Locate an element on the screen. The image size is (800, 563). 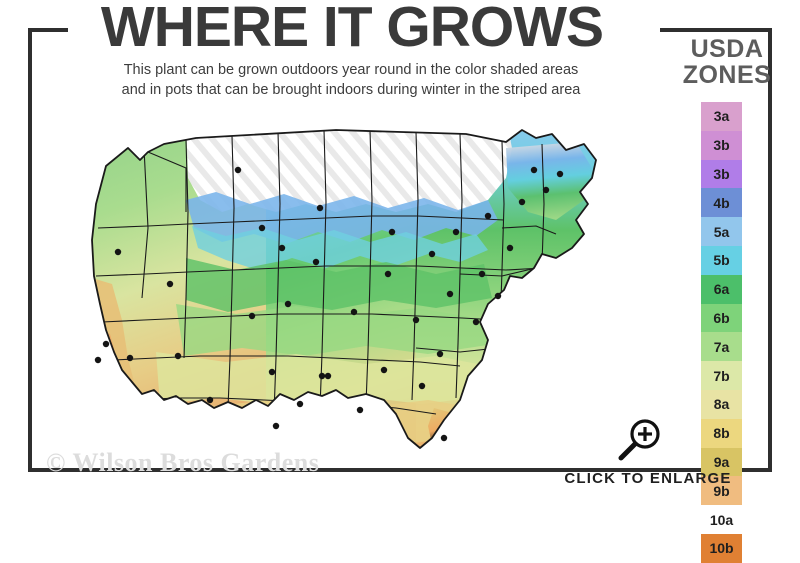
zone-swatch-10b: 10b is located at coordinates (721, 548).